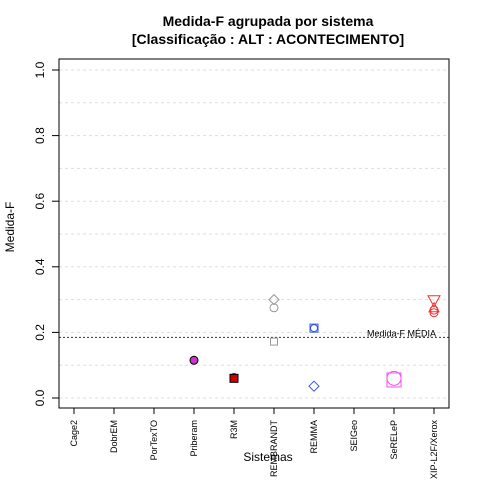 The height and width of the screenshot is (480, 480). I want to click on x-tick-label: DobrEM, so click(114, 436).